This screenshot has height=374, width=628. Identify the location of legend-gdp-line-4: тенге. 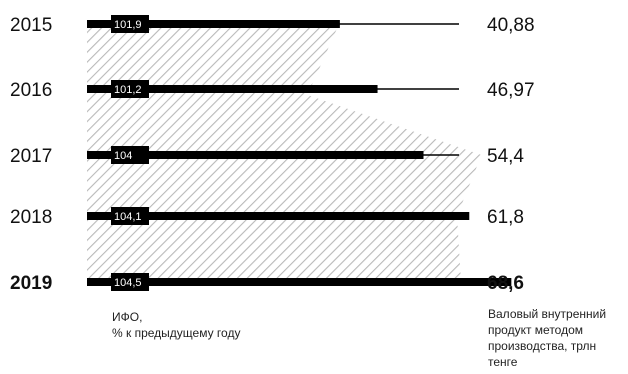
(503, 362).